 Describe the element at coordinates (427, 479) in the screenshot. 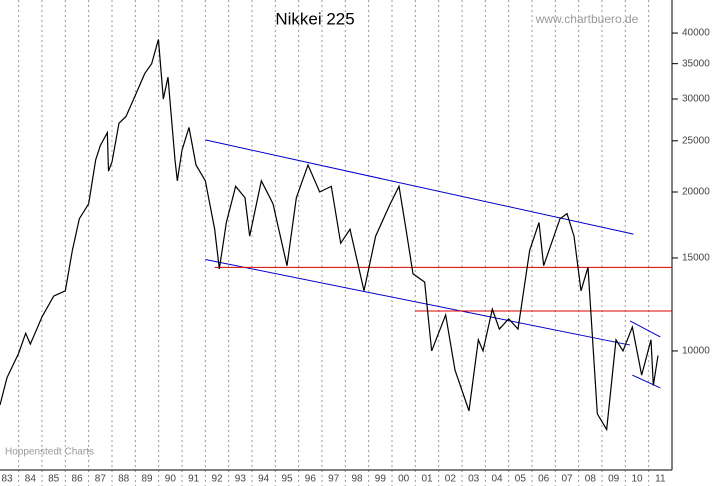

I see `x-tick-label: 01` at that location.